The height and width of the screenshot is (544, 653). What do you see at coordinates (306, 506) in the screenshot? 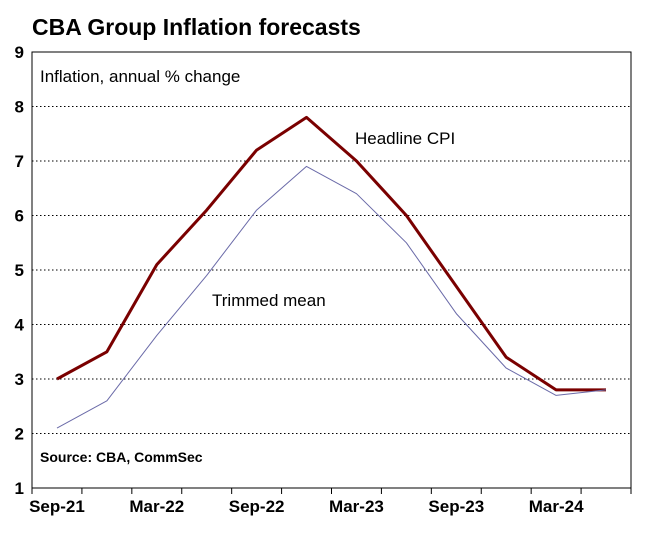
I see `x-tick-labels: Sep-21 Mar-22 Sep-22 Mar-23 Sep-23 Mar-24` at bounding box center [306, 506].